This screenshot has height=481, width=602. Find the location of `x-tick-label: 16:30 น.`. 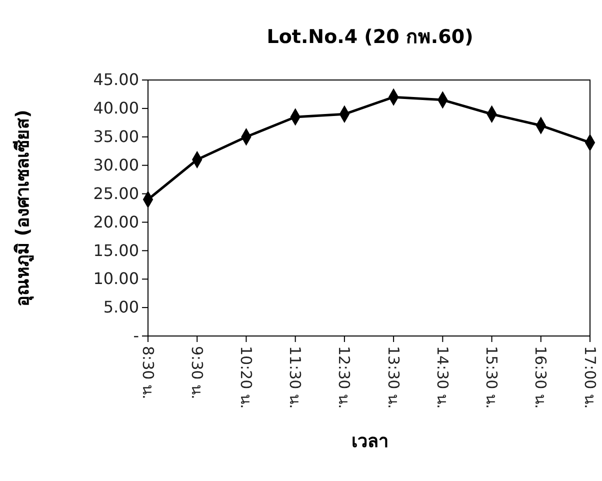

x-tick-label: 16:30 น. is located at coordinates (541, 377).